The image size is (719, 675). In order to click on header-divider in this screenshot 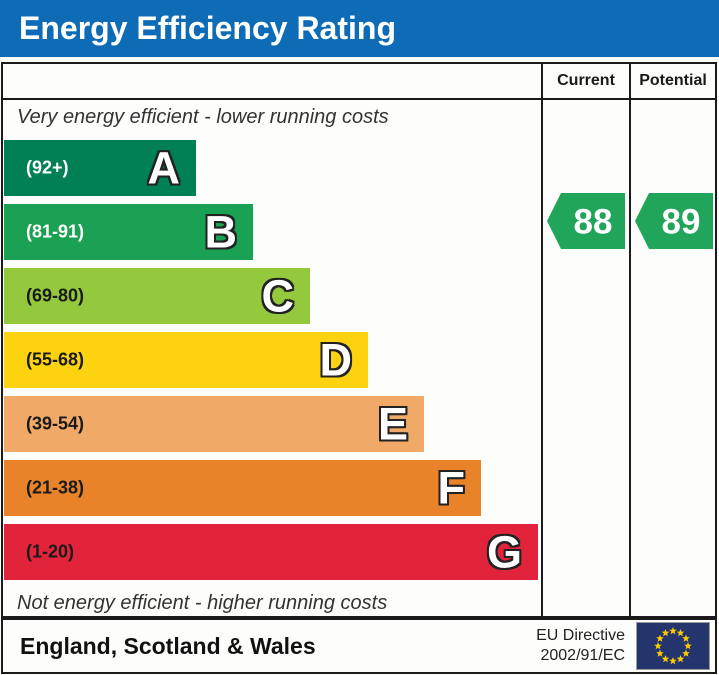, I will do `click(359, 99)`.